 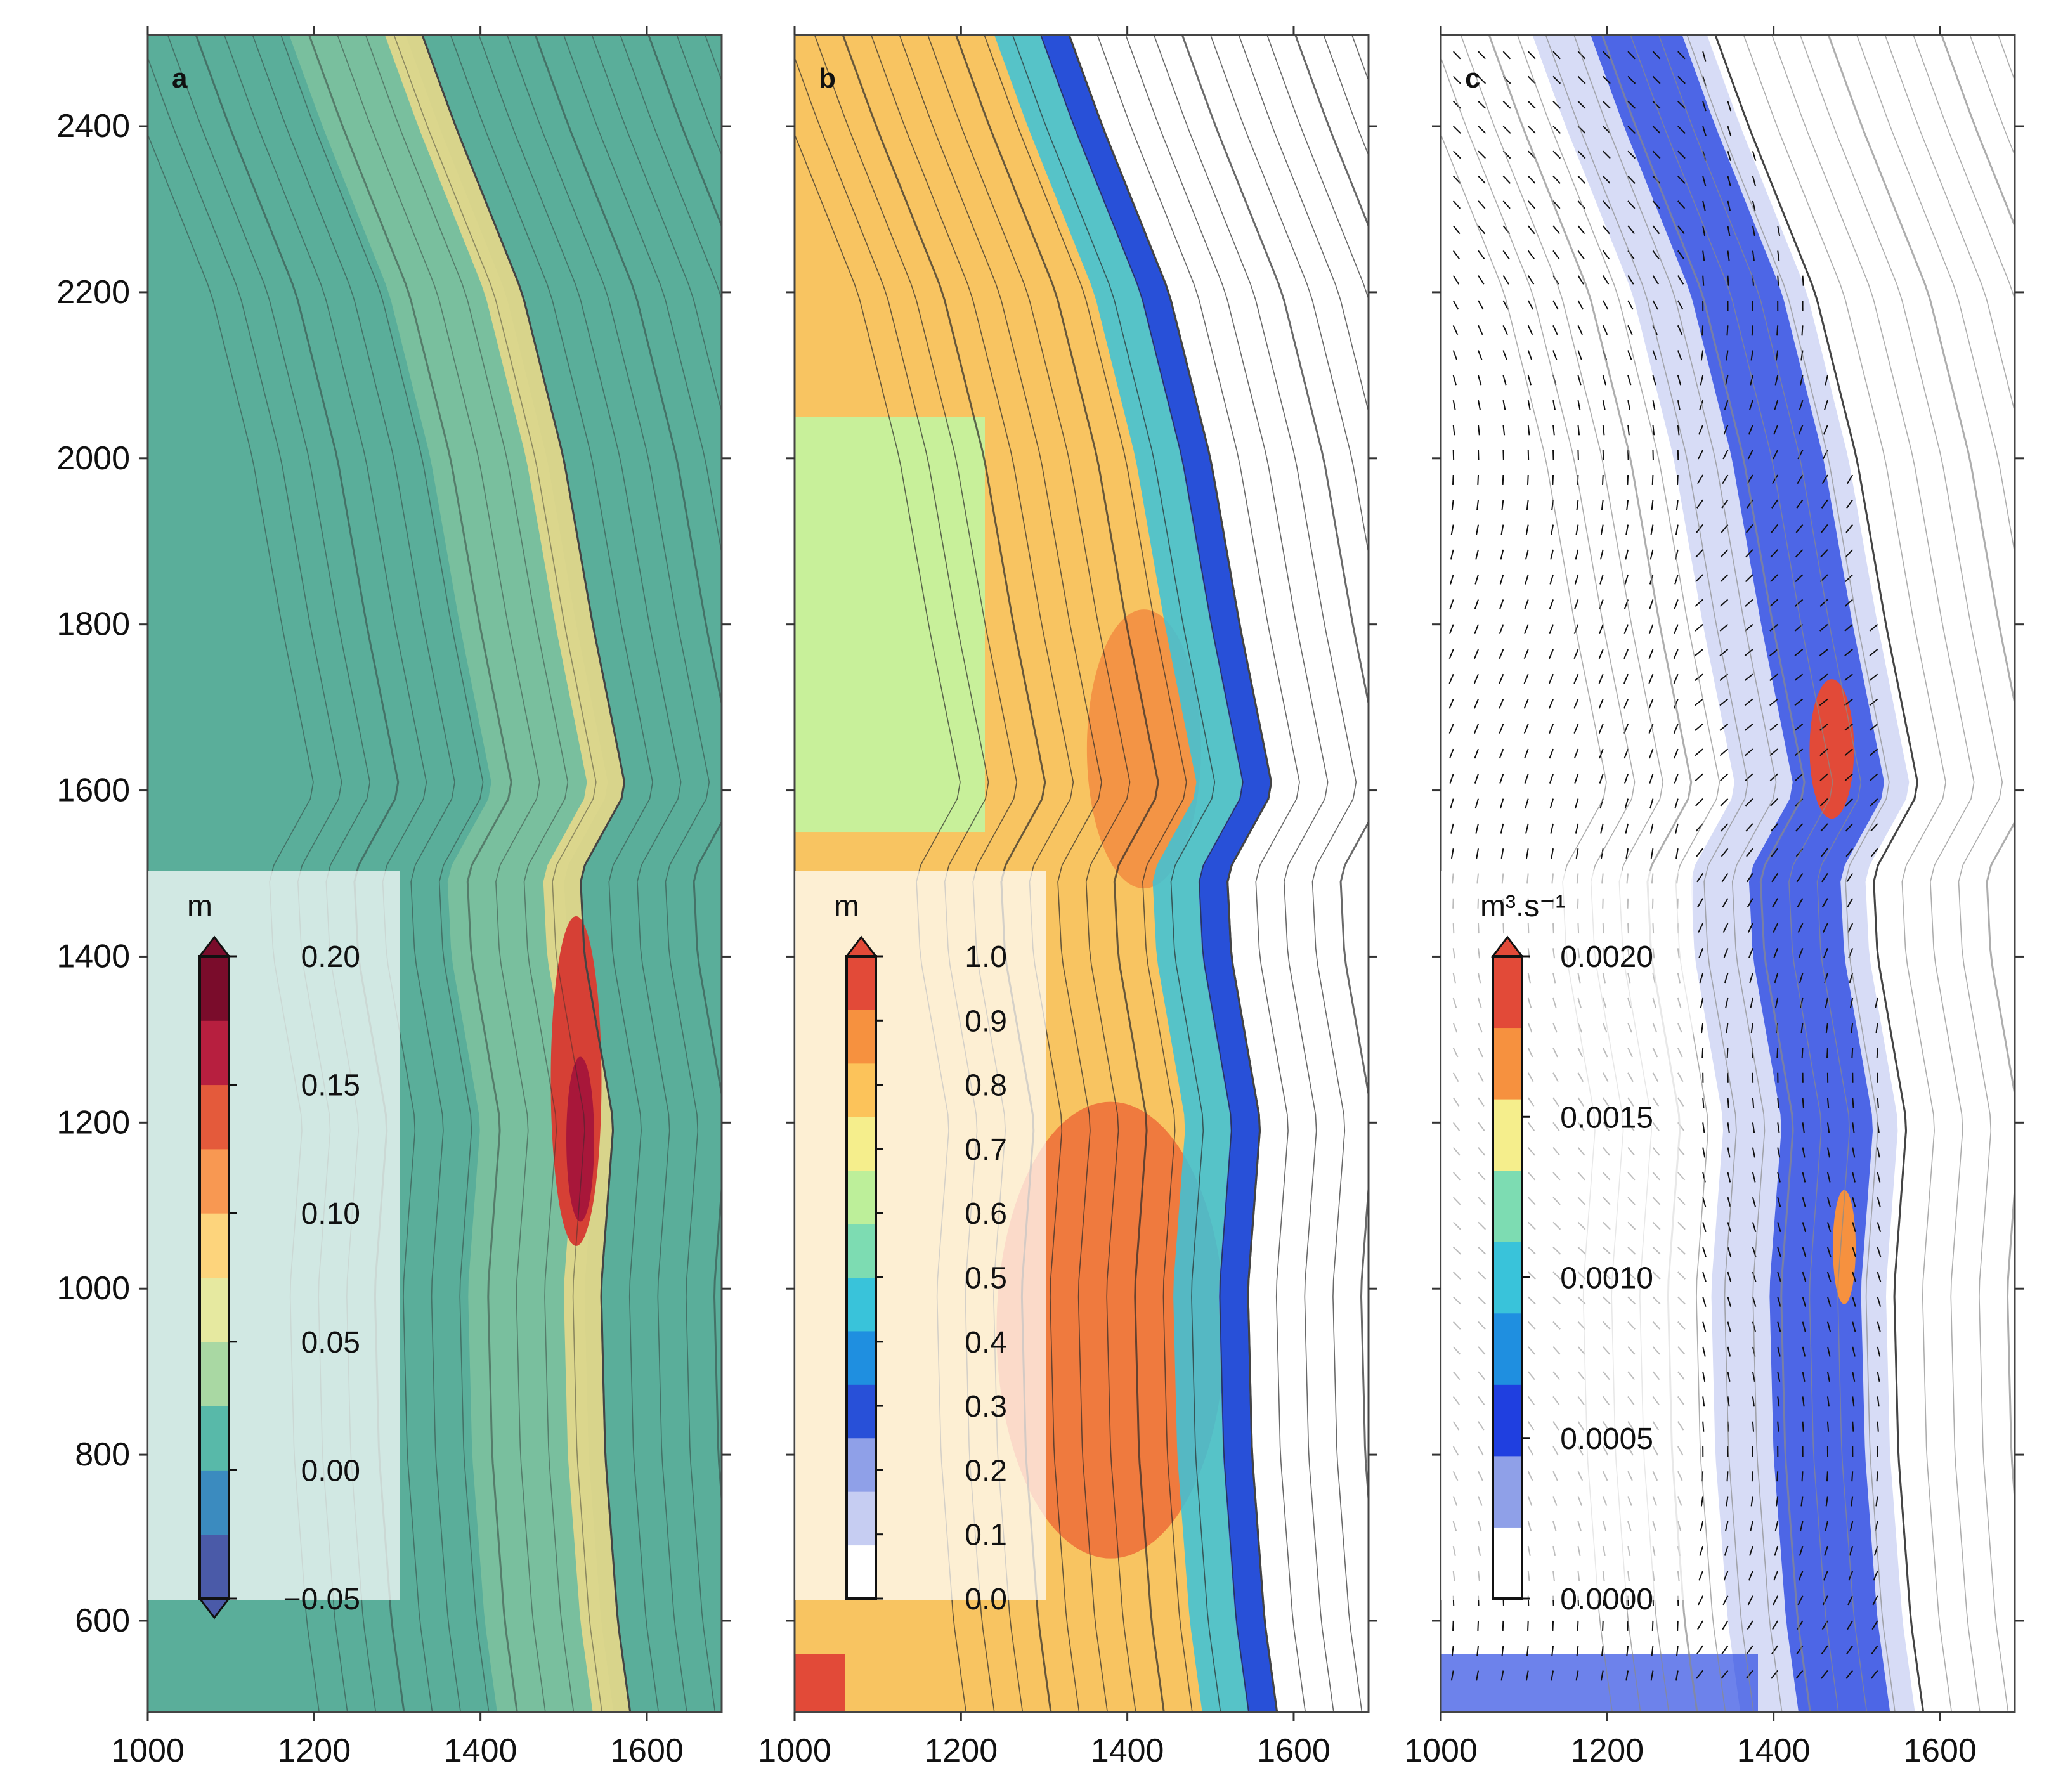 I want to click on shoreline-contour, so click(x=1173, y=873).